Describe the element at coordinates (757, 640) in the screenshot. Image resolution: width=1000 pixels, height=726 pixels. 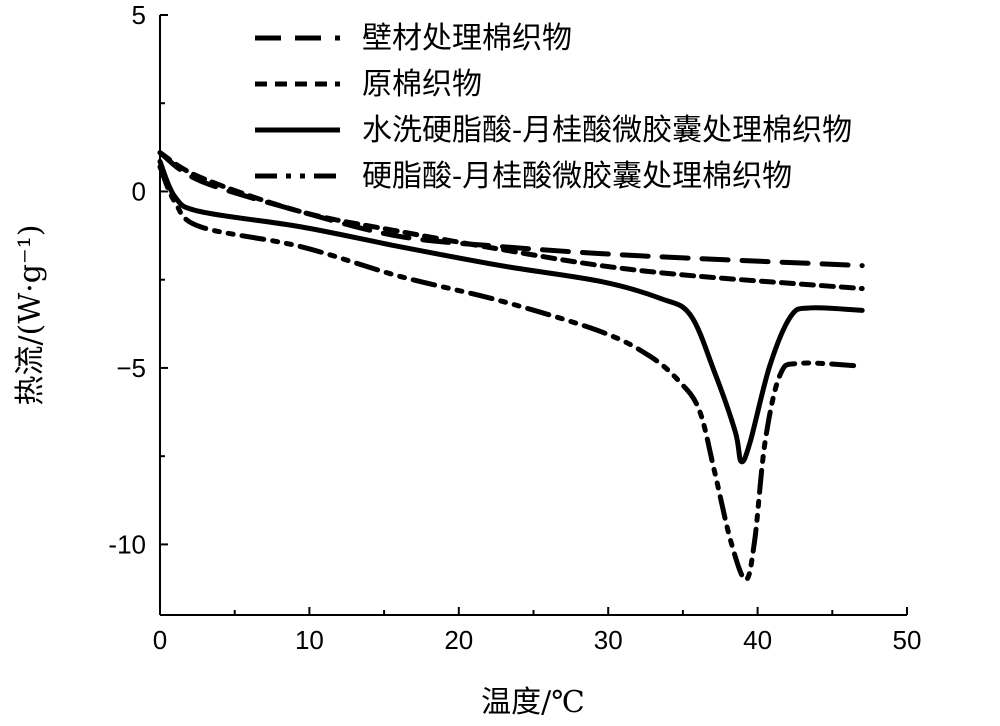
I see `x-tick-label: 40` at that location.